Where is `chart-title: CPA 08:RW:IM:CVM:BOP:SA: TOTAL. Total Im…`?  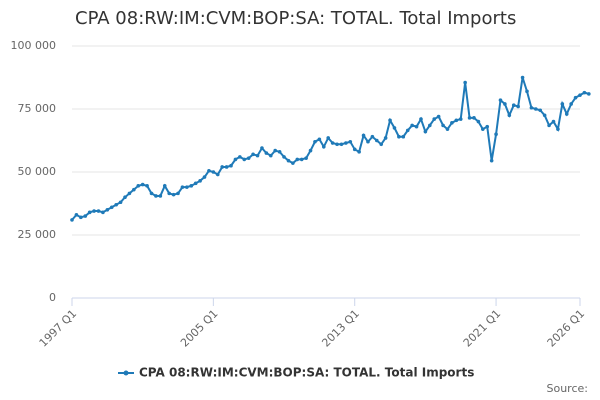
chart-title: CPA 08:RW:IM:CVM:BOP:SA: TOTAL. Total Im… is located at coordinates (295, 18).